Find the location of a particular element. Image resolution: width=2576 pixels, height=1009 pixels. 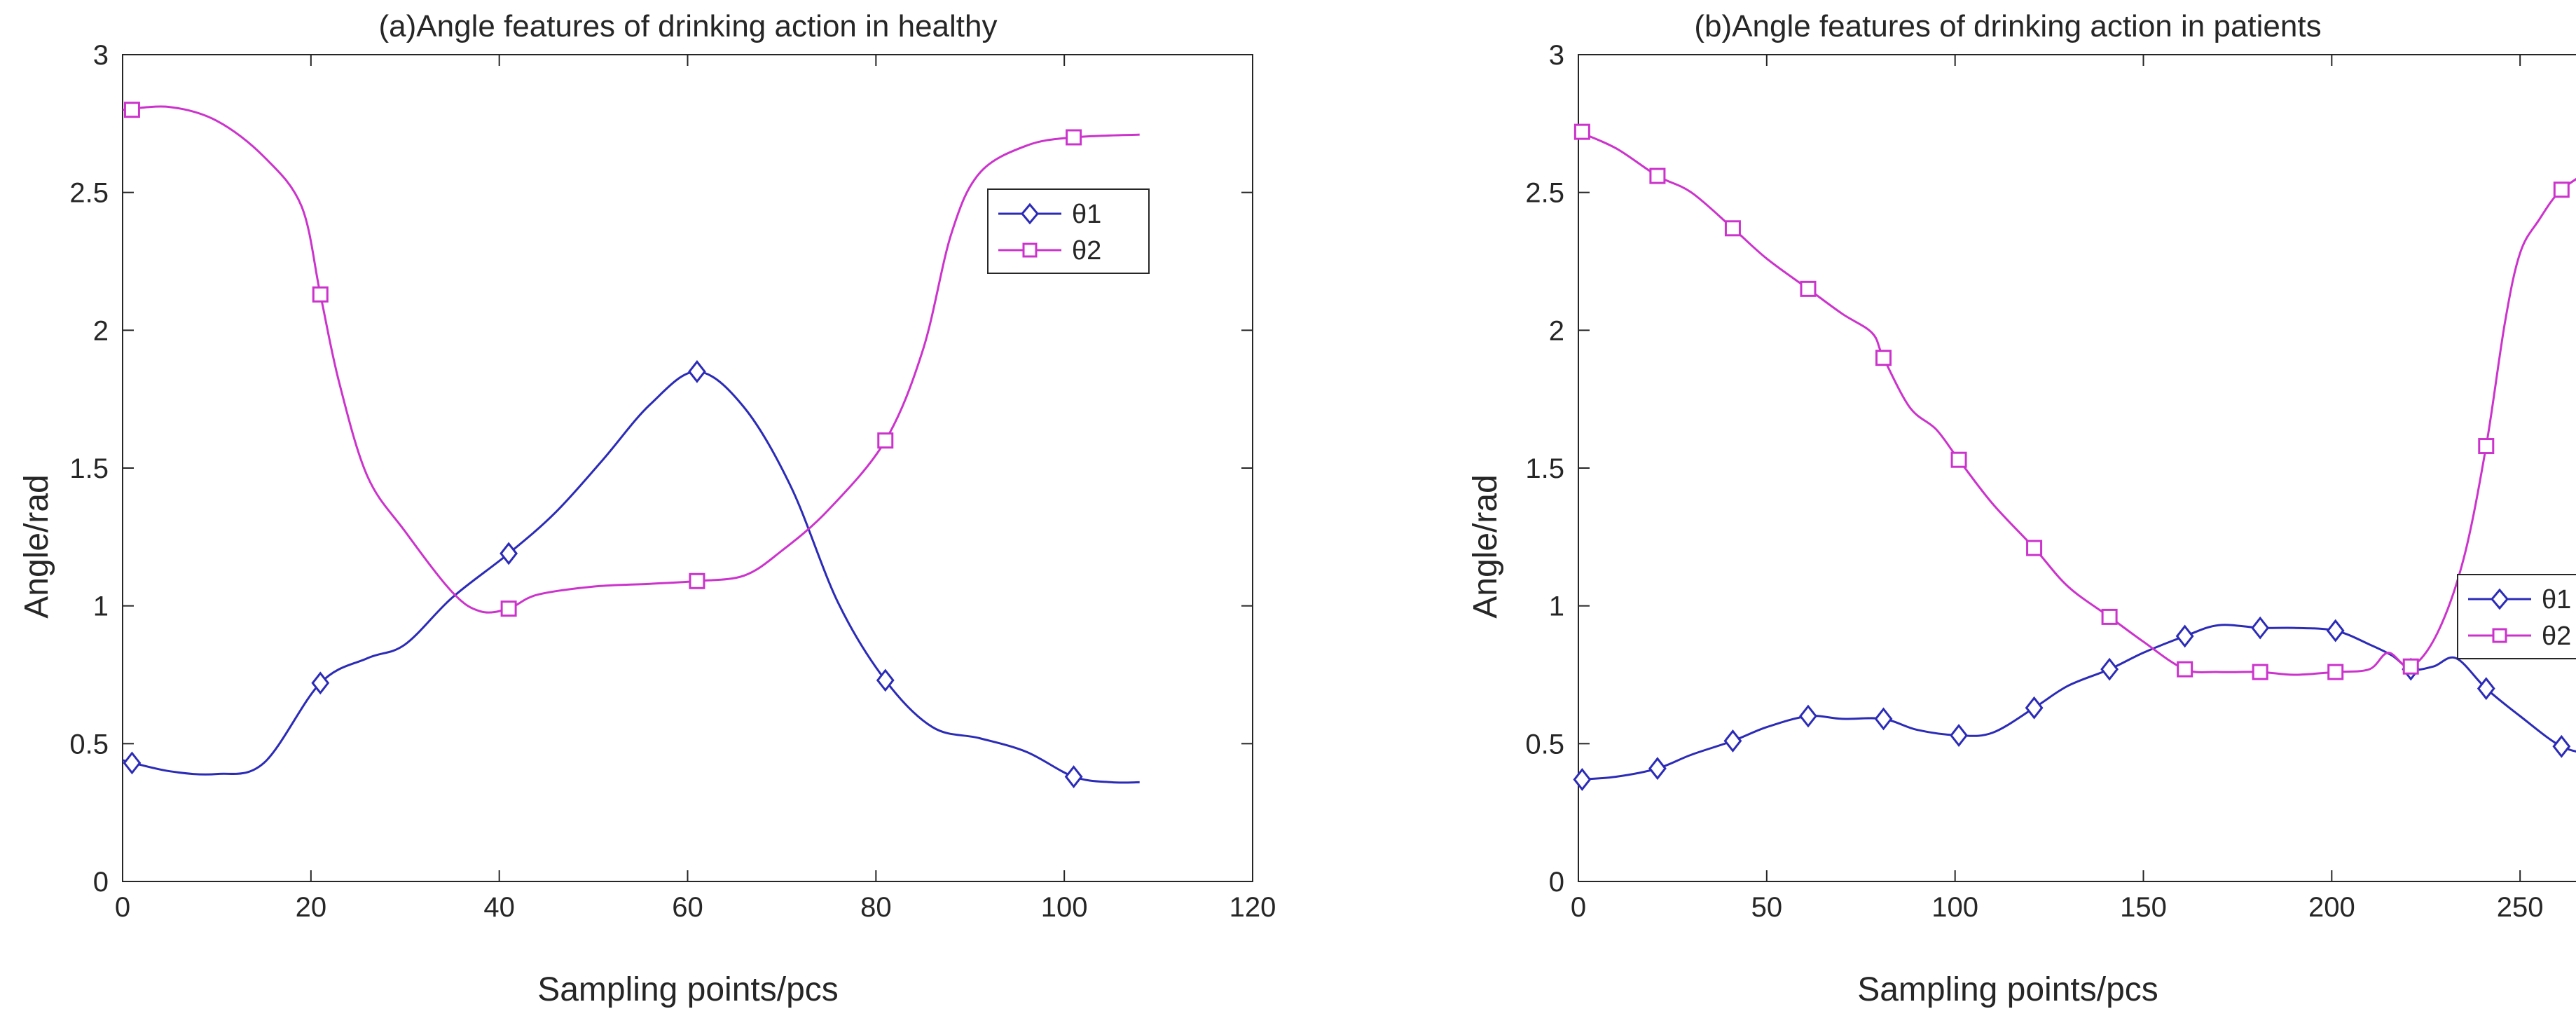

x-tick-label: 200 is located at coordinates (2331, 907).